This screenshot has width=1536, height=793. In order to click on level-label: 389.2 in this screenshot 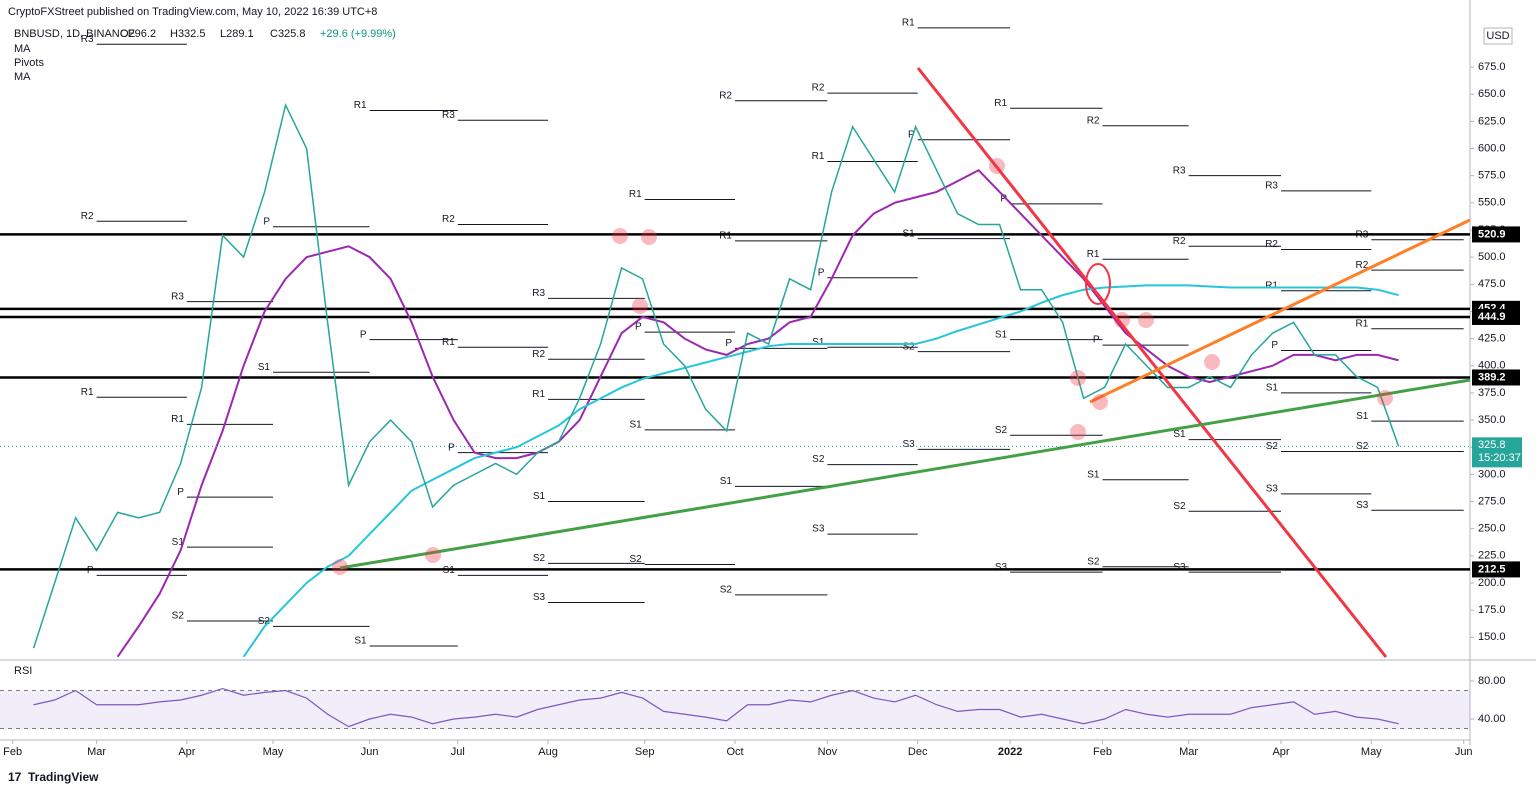, I will do `click(1492, 377)`.